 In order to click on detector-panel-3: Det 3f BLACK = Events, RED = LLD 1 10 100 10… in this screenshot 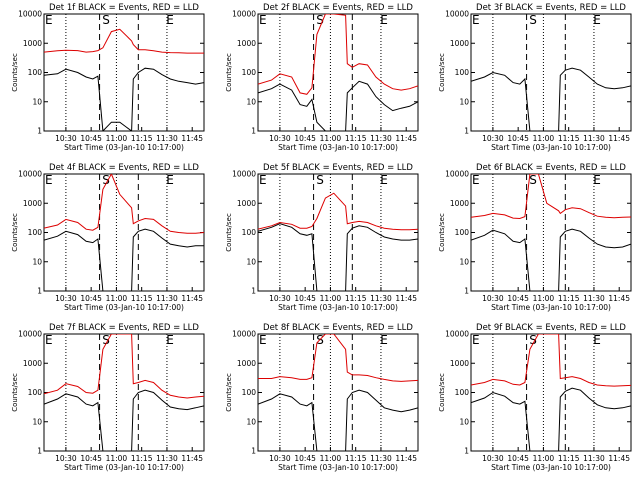, I will do `click(535, 77)`.